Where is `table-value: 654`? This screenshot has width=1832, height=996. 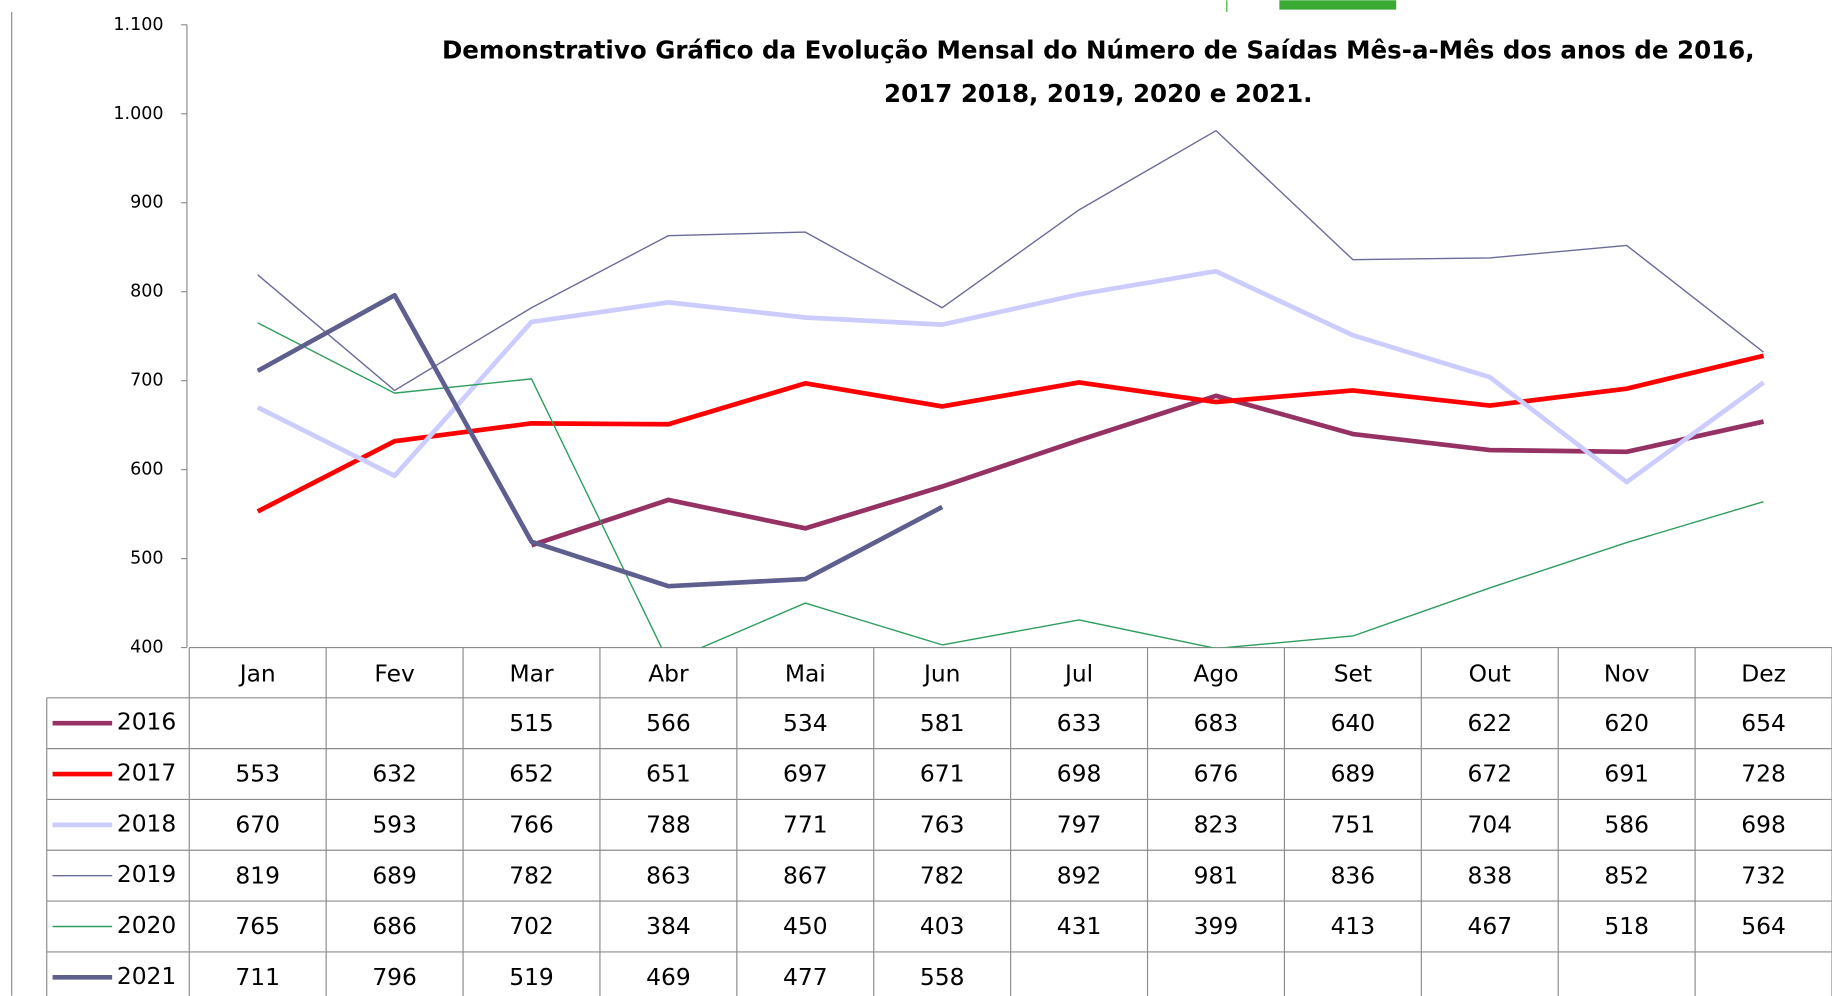 table-value: 654 is located at coordinates (1763, 723).